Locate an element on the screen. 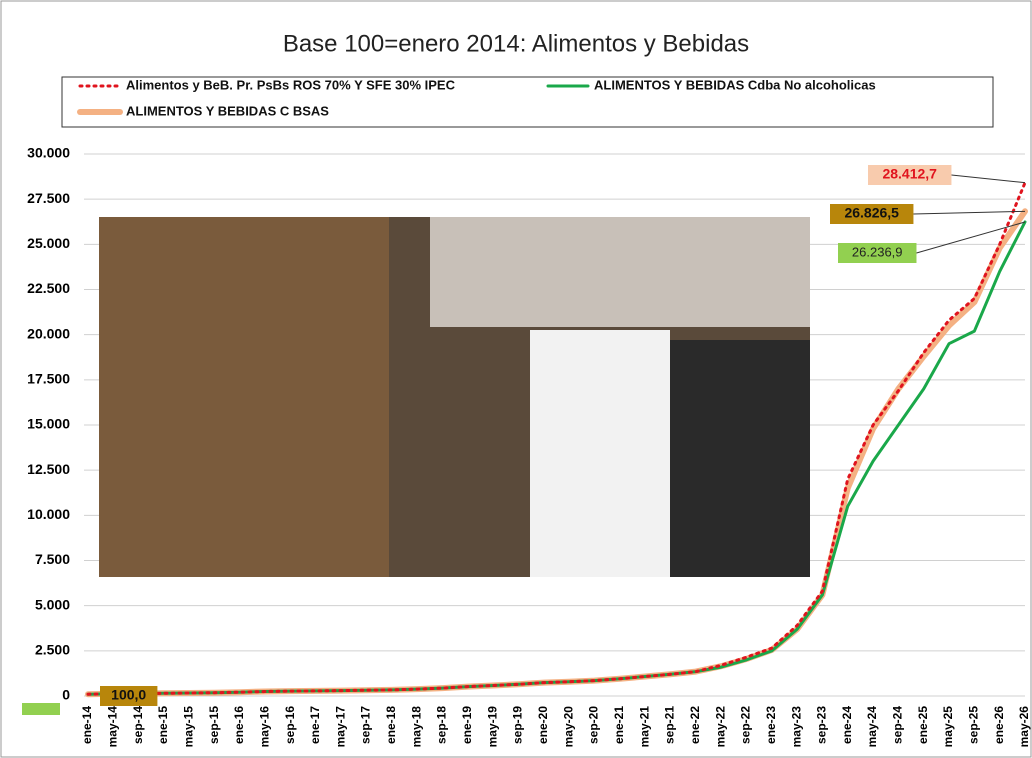 The height and width of the screenshot is (758, 1032). x-tick-label: sep-14 is located at coordinates (138, 725).